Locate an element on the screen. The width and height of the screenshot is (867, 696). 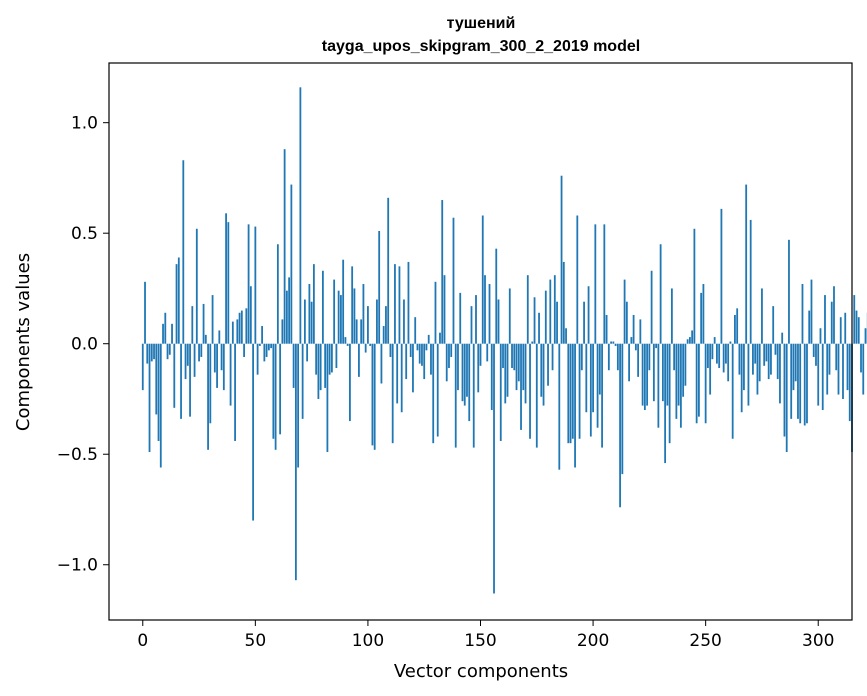
y-axis-label: Components values is located at coordinates (23, 342).